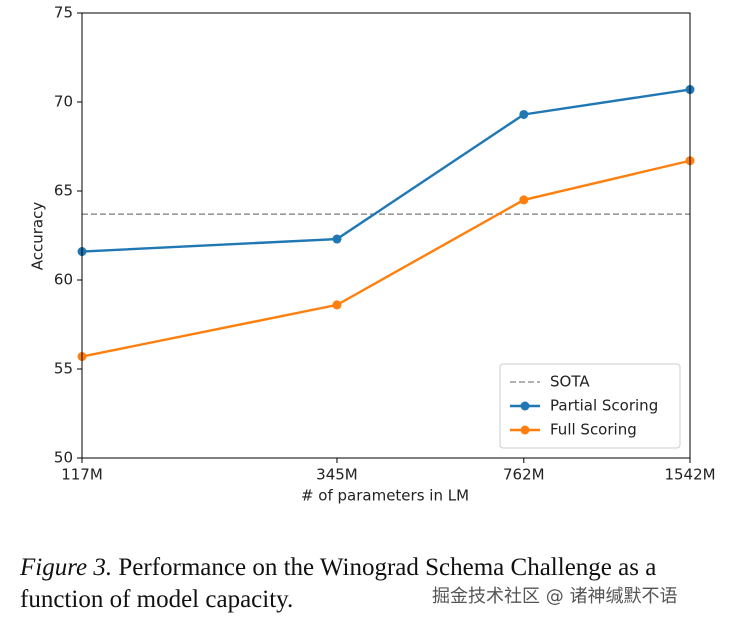 The image size is (736, 625). Describe the element at coordinates (63, 13) in the screenshot. I see `y-tick-label: 75` at that location.